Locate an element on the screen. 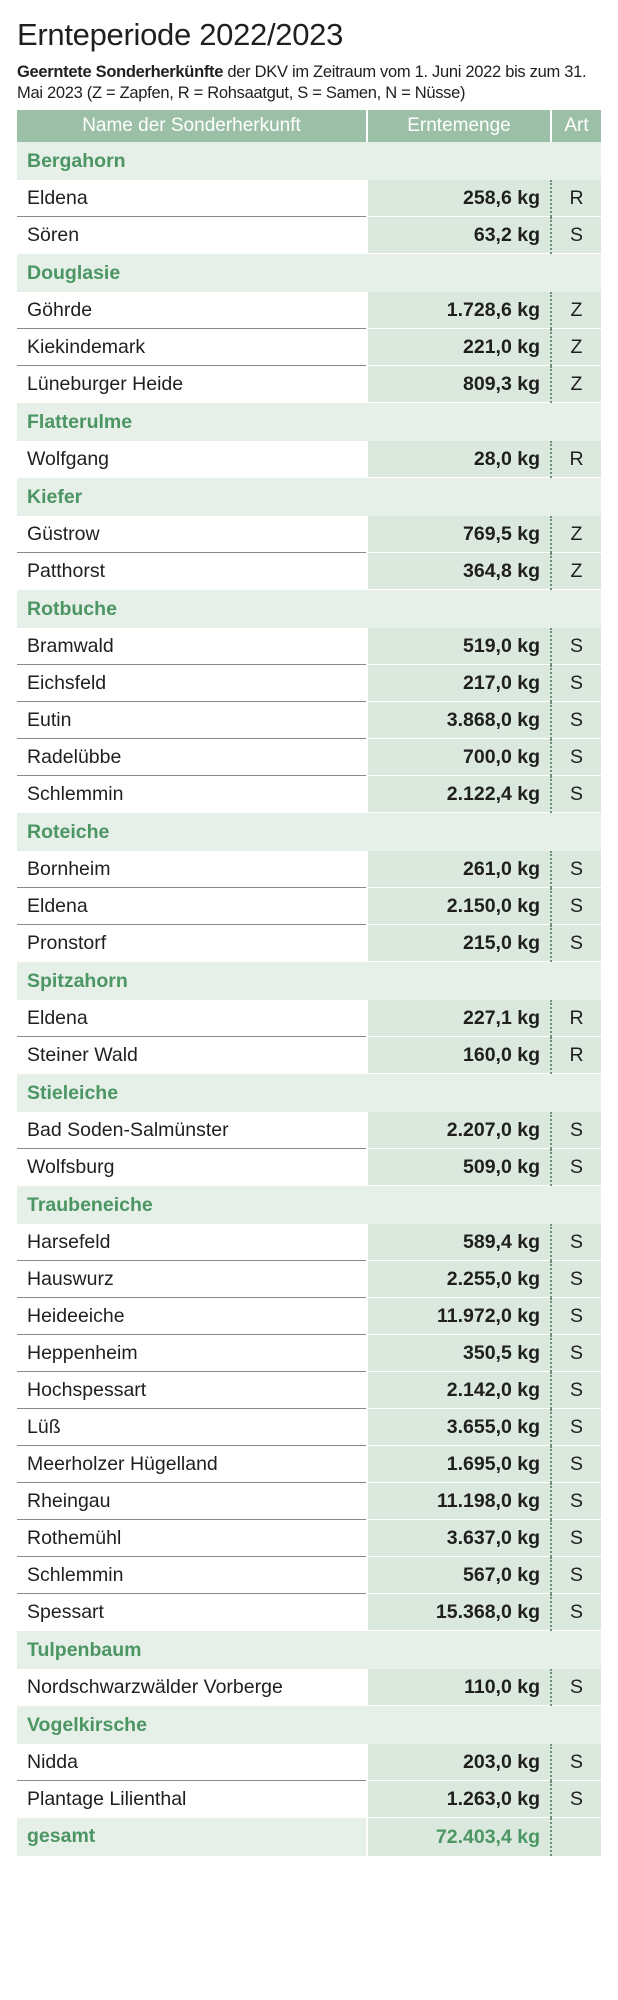 Image resolution: width=618 pixels, height=2000 pixels. group-row: Stieleiche is located at coordinates (309, 1092).